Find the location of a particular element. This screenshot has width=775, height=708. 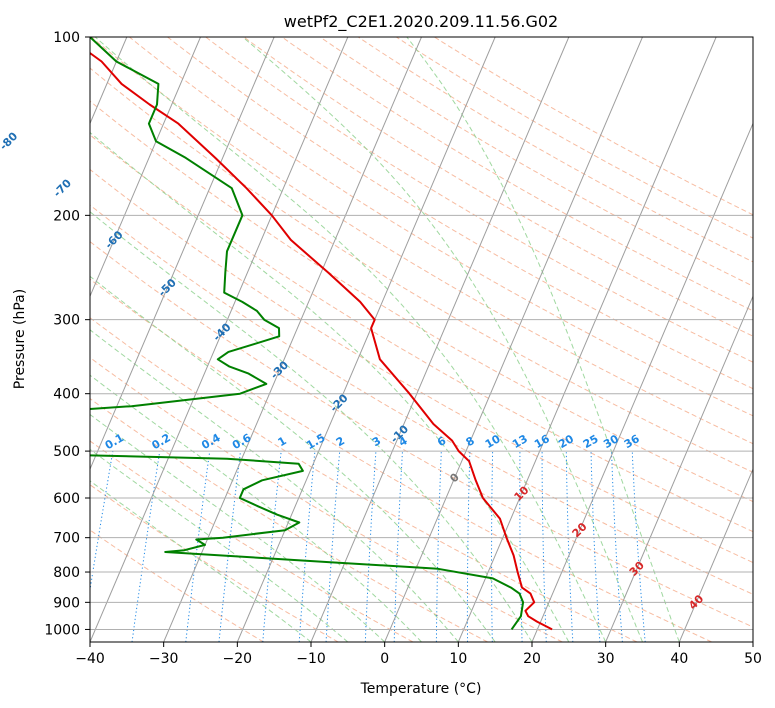

y-tick-label: 800 is located at coordinates (66, 573).